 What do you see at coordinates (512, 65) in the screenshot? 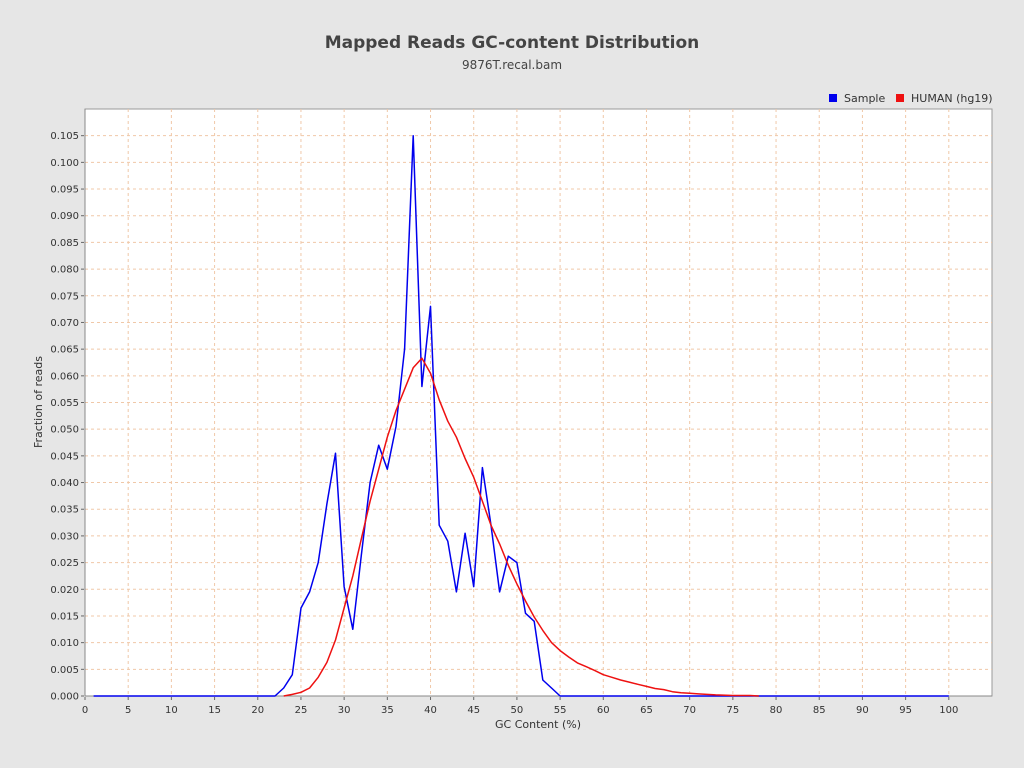
I see `chart-subtitle: 9876T.recal.bam` at bounding box center [512, 65].